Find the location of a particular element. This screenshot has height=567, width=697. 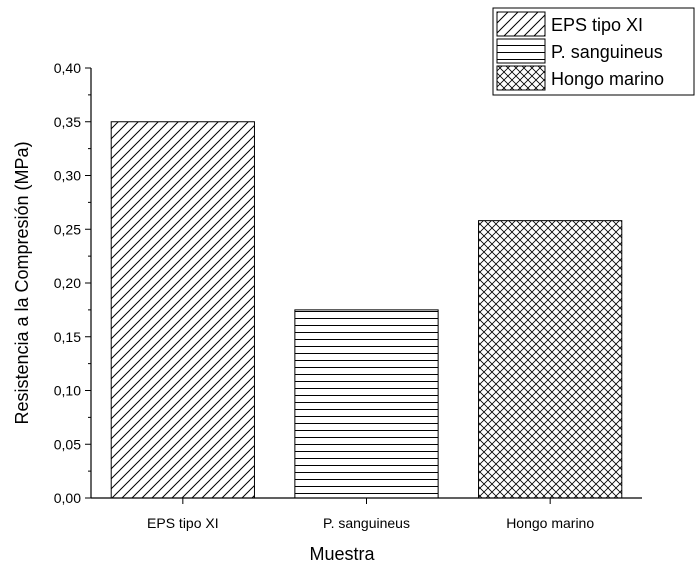

bar-hongo-marino is located at coordinates (550, 359).